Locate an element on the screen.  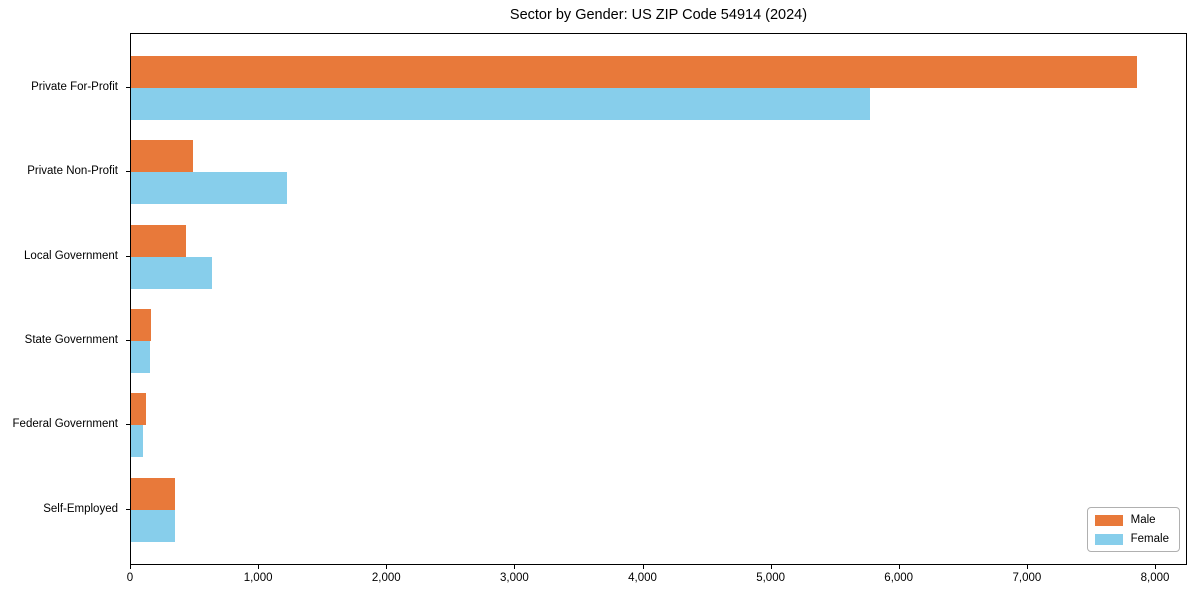
legend-entry-female: Female is located at coordinates (1131, 539).